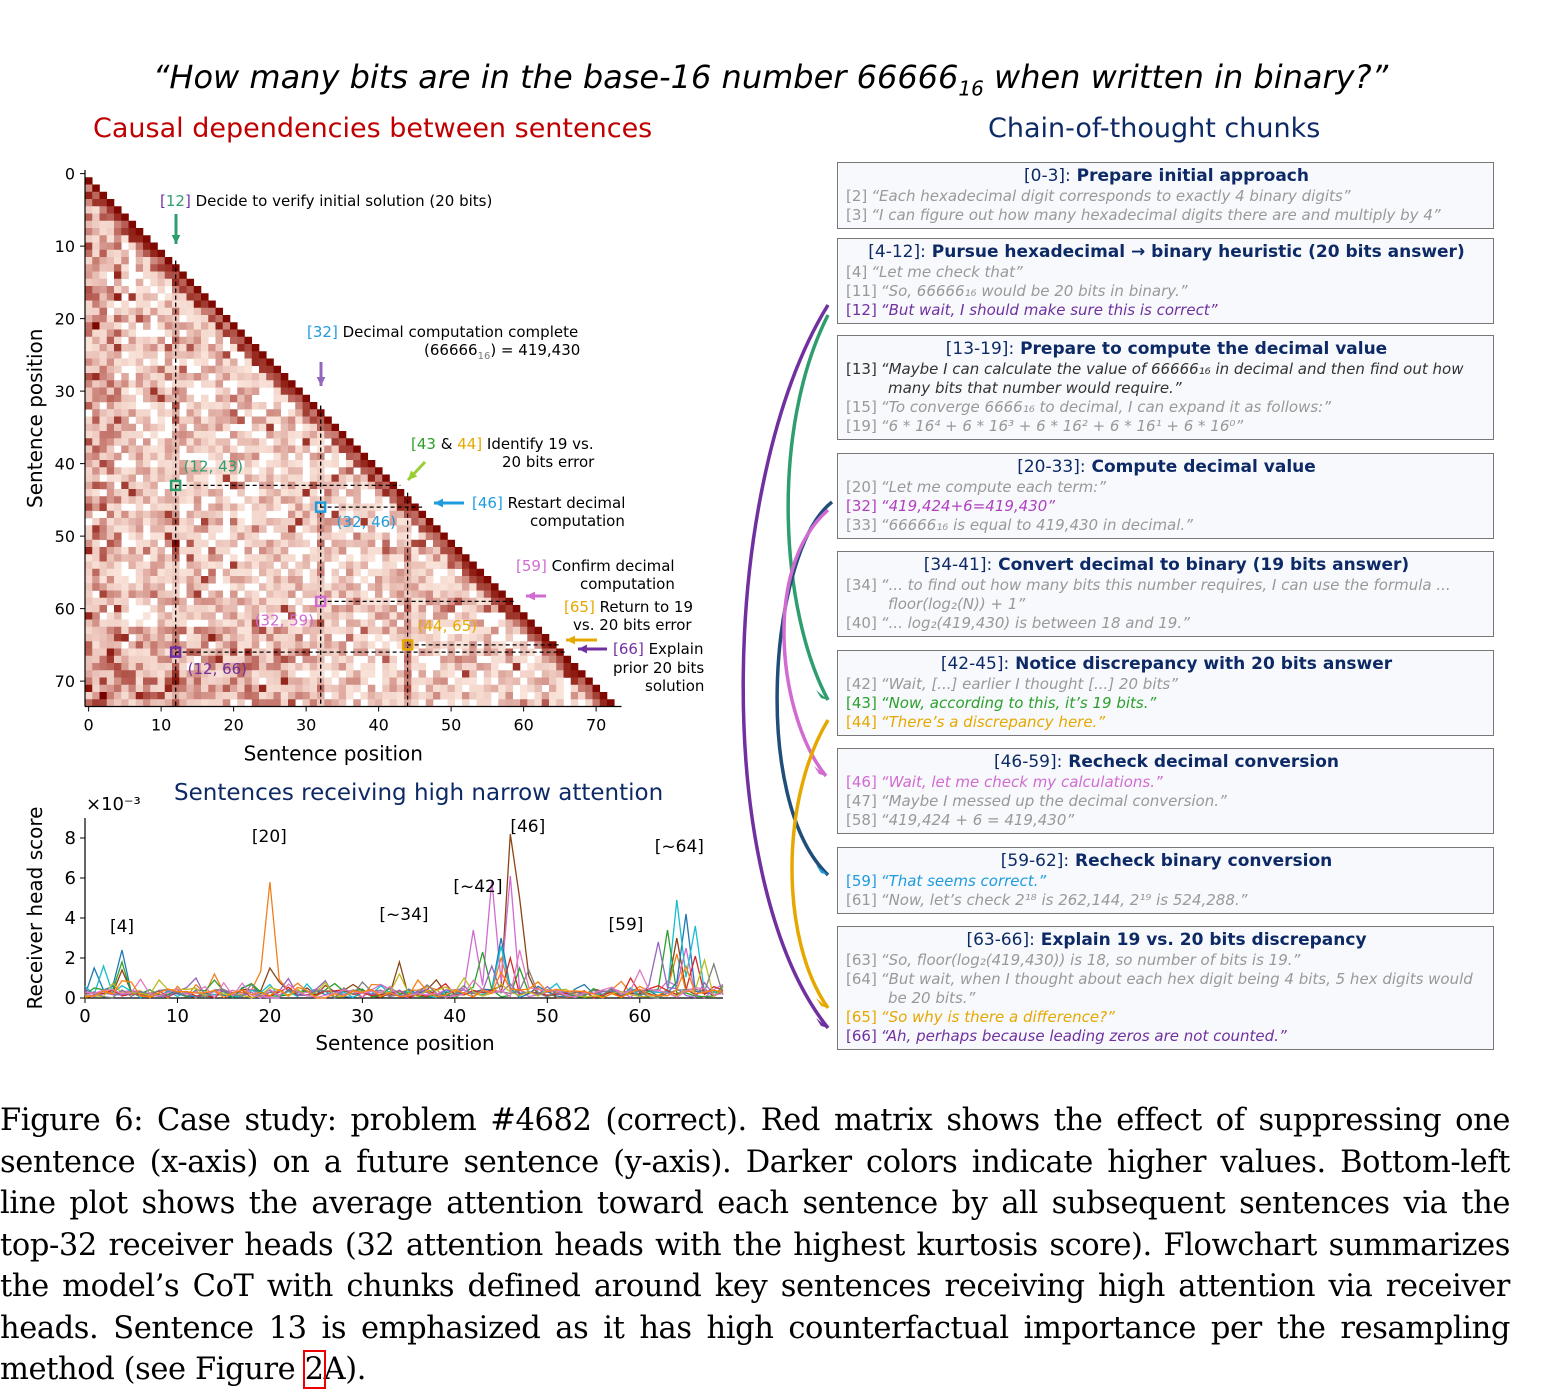 The height and width of the screenshot is (1391, 1541). What do you see at coordinates (314, 1369) in the screenshot?
I see `figure-ref-link: 2` at bounding box center [314, 1369].